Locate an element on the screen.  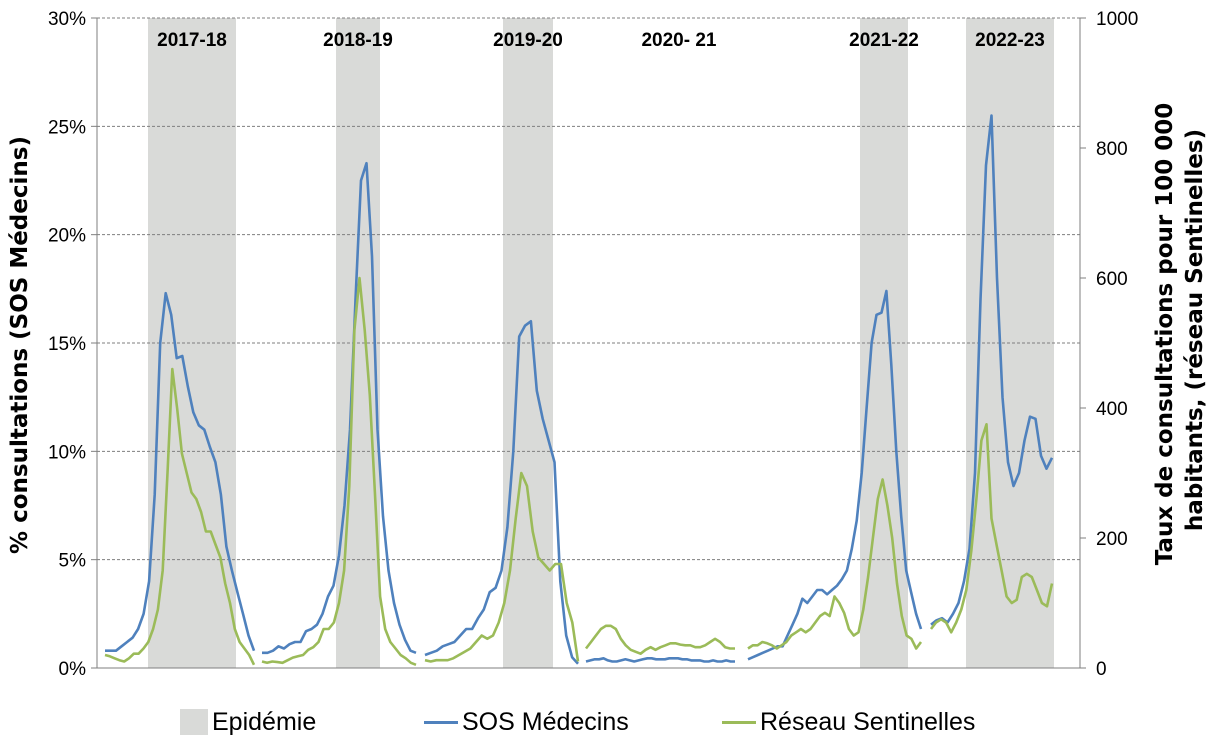
left-tick-label: 30% is located at coordinates (67, 19).